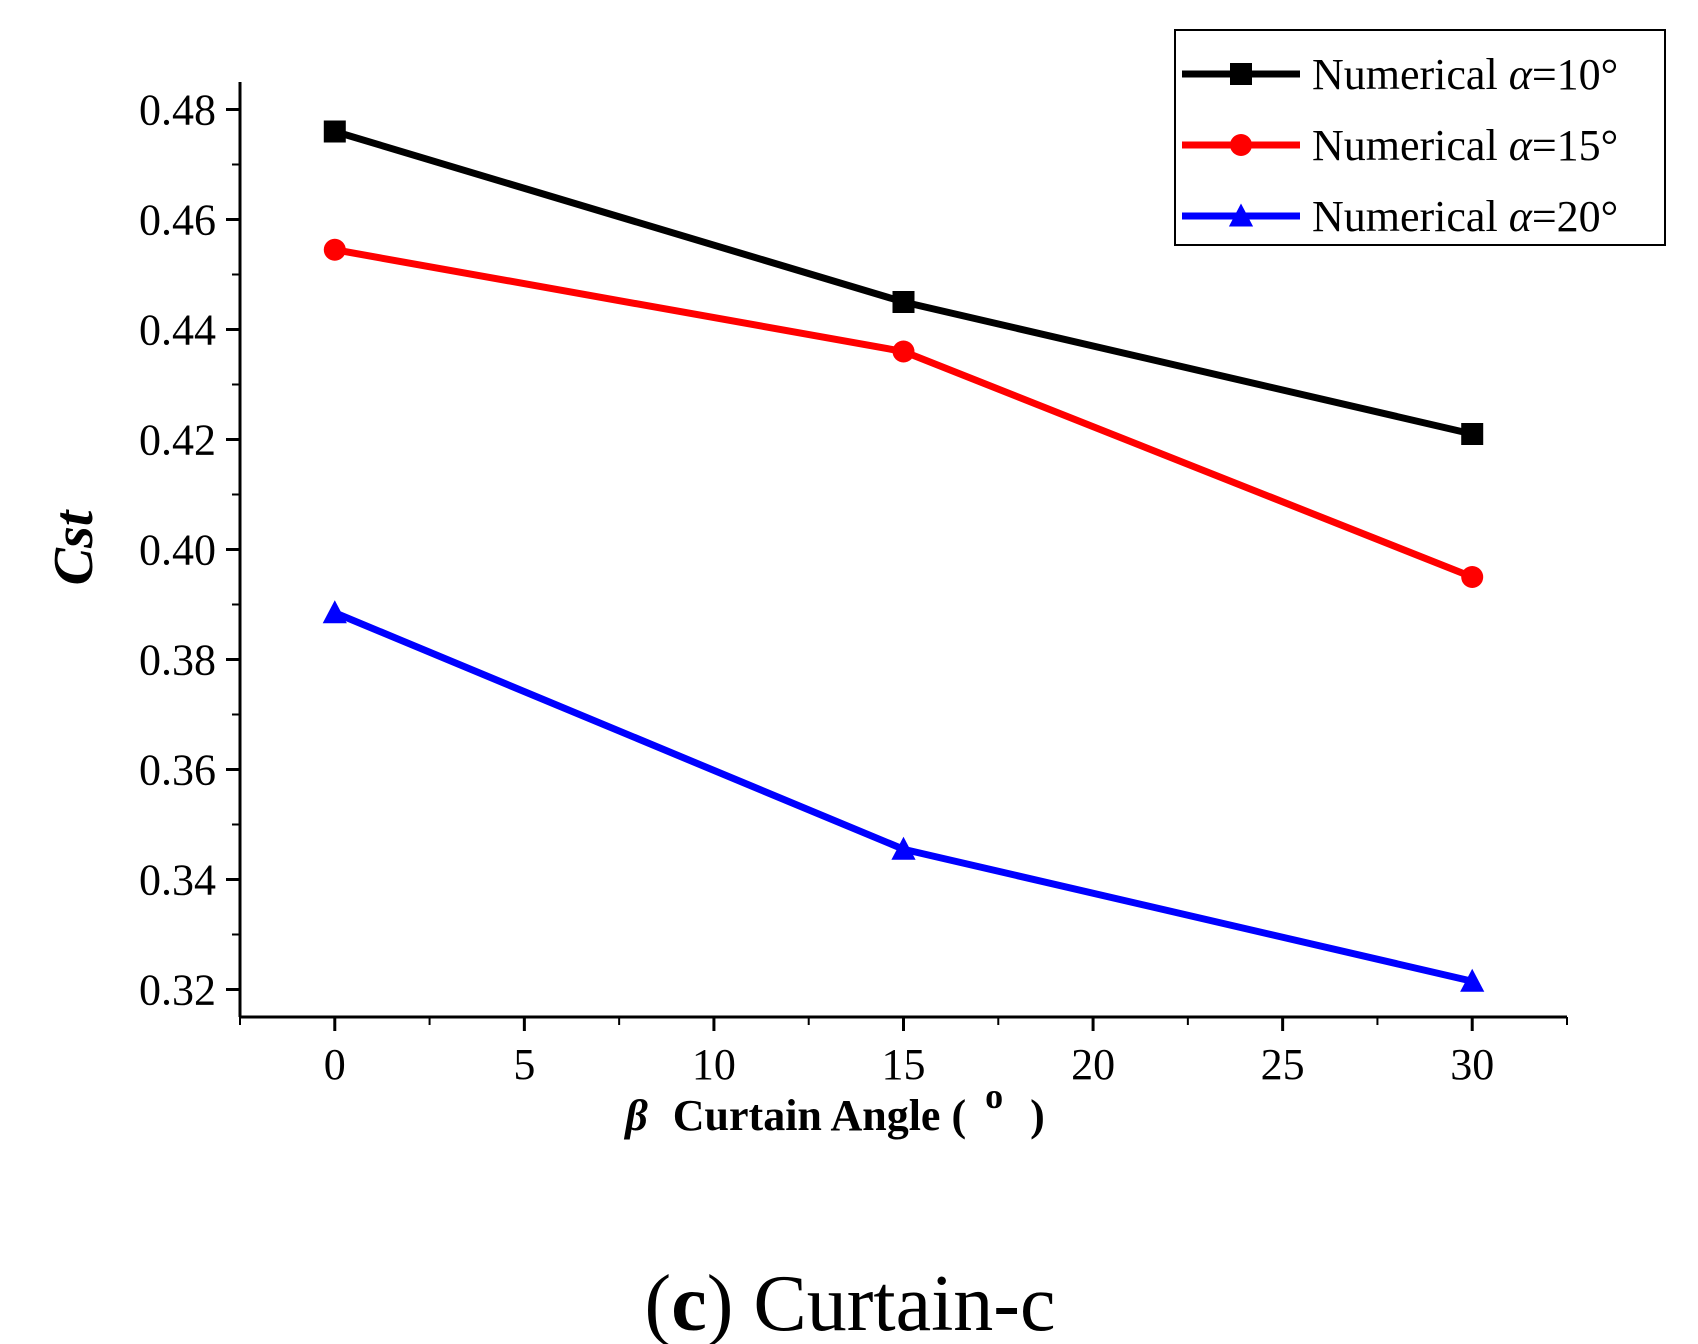 This screenshot has width=1698, height=1344. Describe the element at coordinates (904, 1064) in the screenshot. I see `x-tick-label: 15` at that location.